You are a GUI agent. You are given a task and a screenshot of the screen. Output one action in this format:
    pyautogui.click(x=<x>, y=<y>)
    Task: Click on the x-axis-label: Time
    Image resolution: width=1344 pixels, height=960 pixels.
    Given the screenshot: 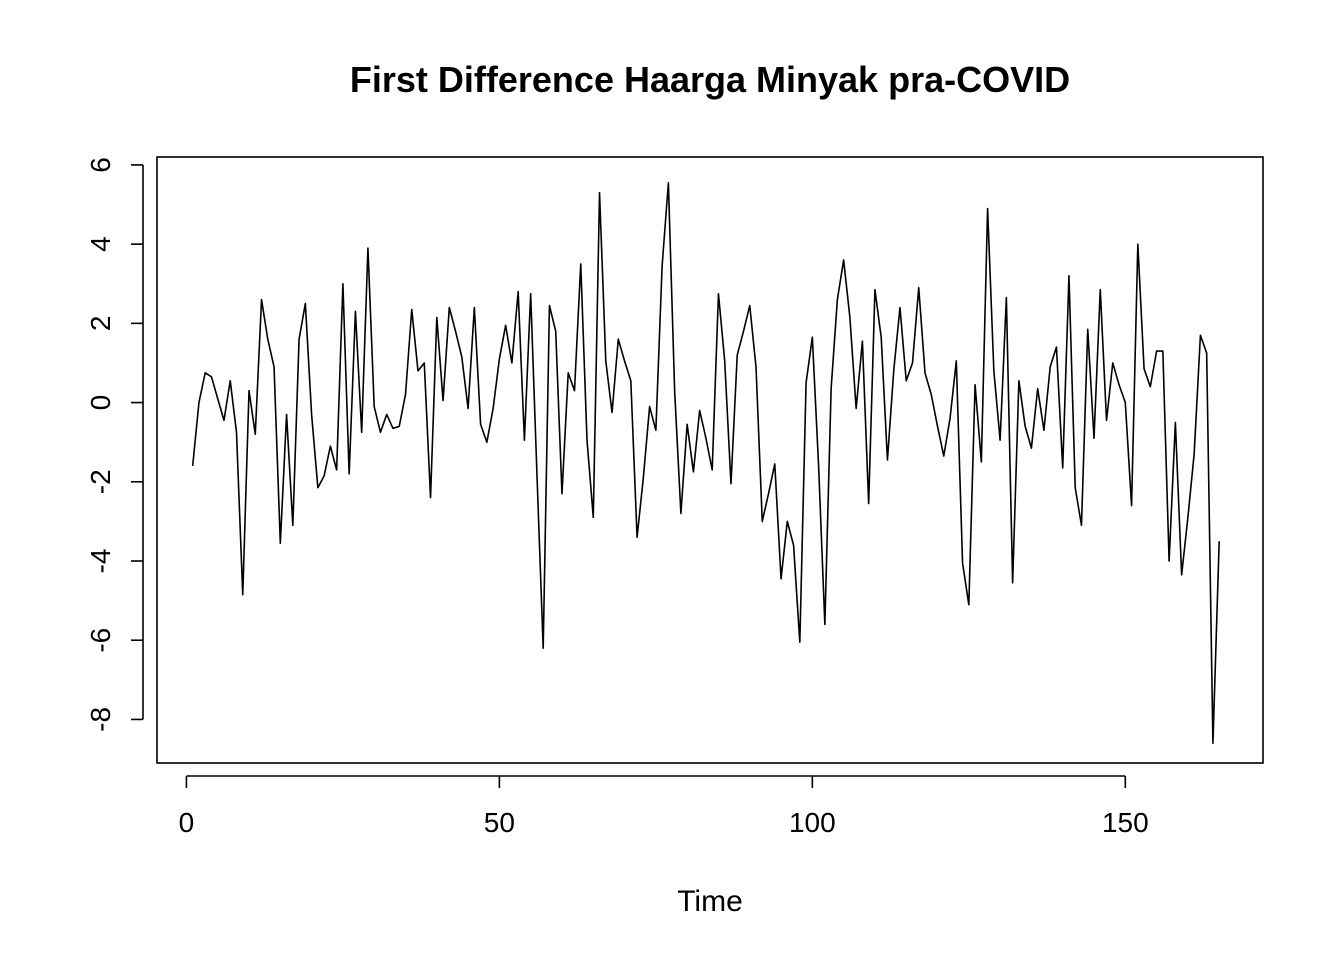 What is the action you would take?
    pyautogui.click(x=710, y=901)
    